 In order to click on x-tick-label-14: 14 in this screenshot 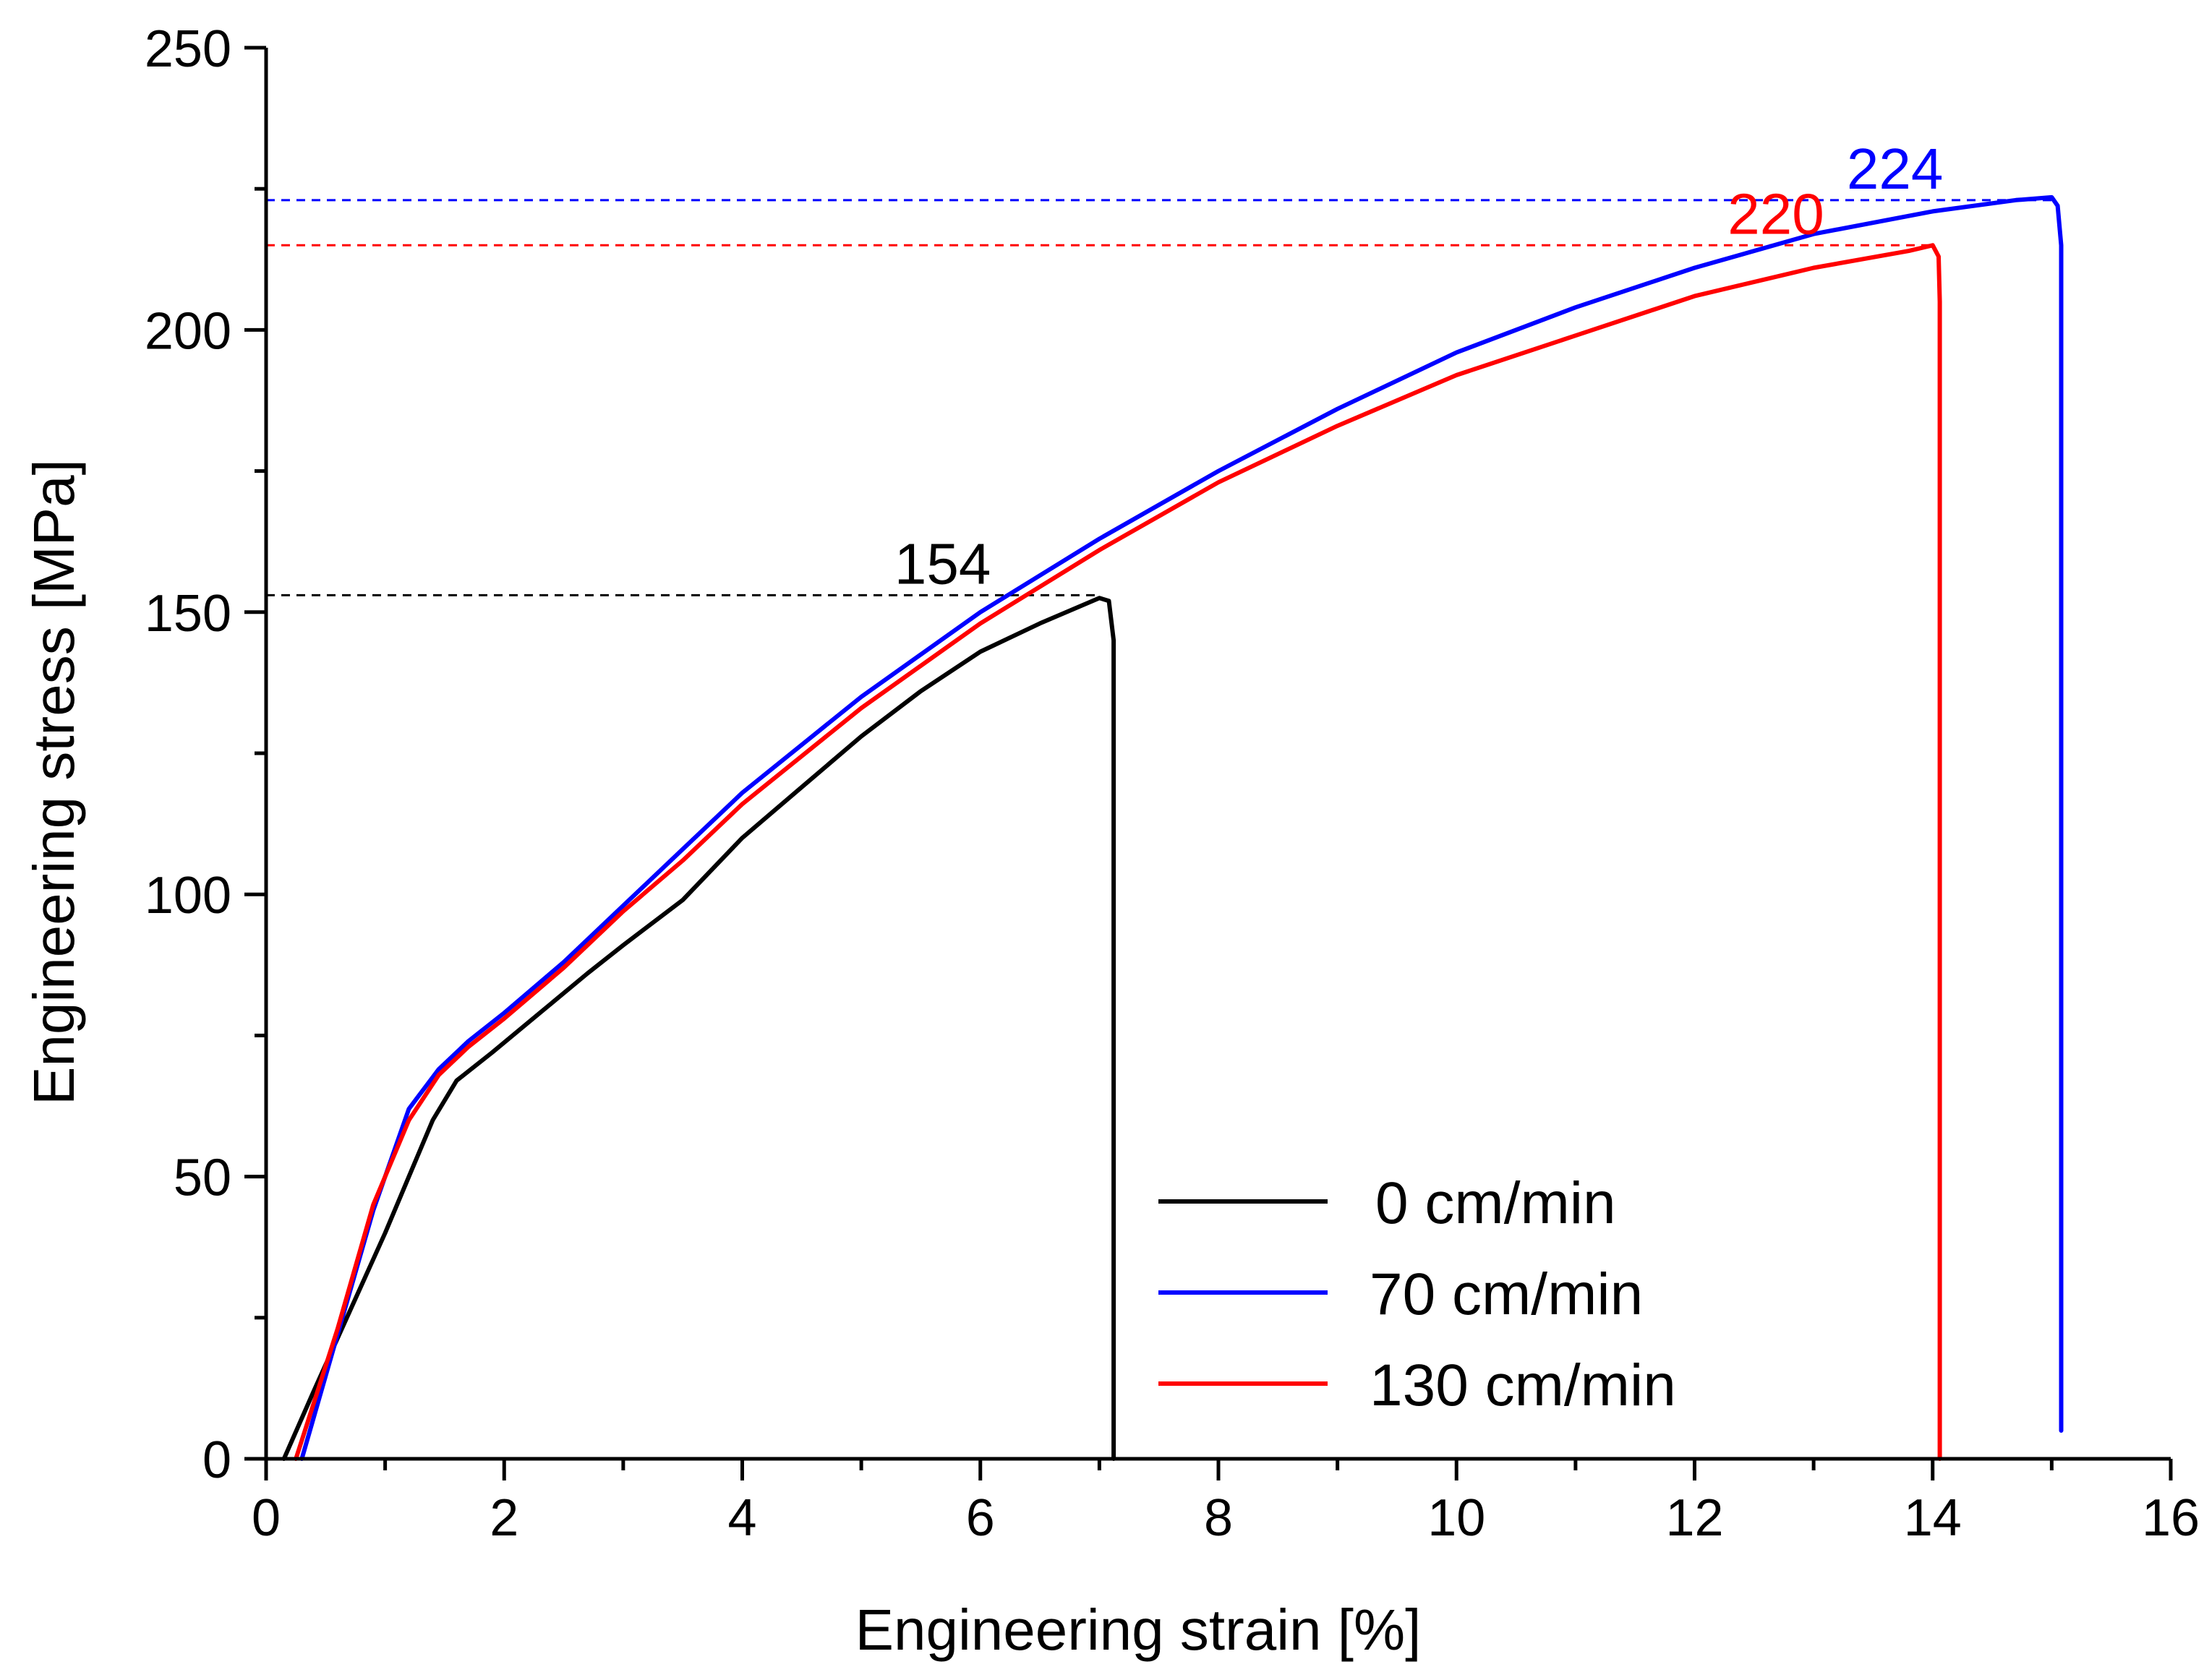, I will do `click(1933, 1518)`.